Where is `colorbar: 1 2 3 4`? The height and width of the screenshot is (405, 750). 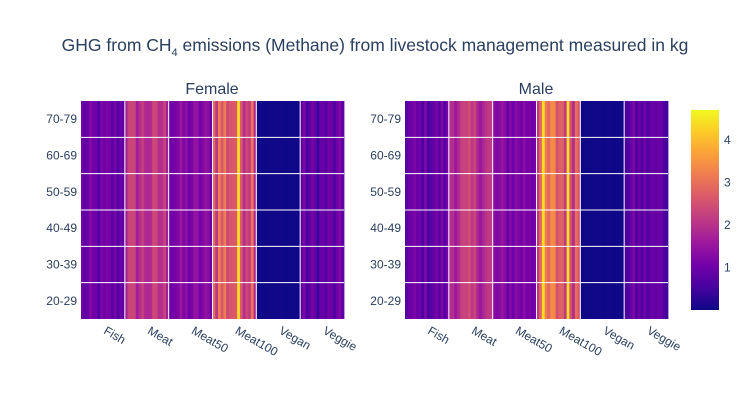 colorbar: 1 2 3 4 is located at coordinates (711, 210).